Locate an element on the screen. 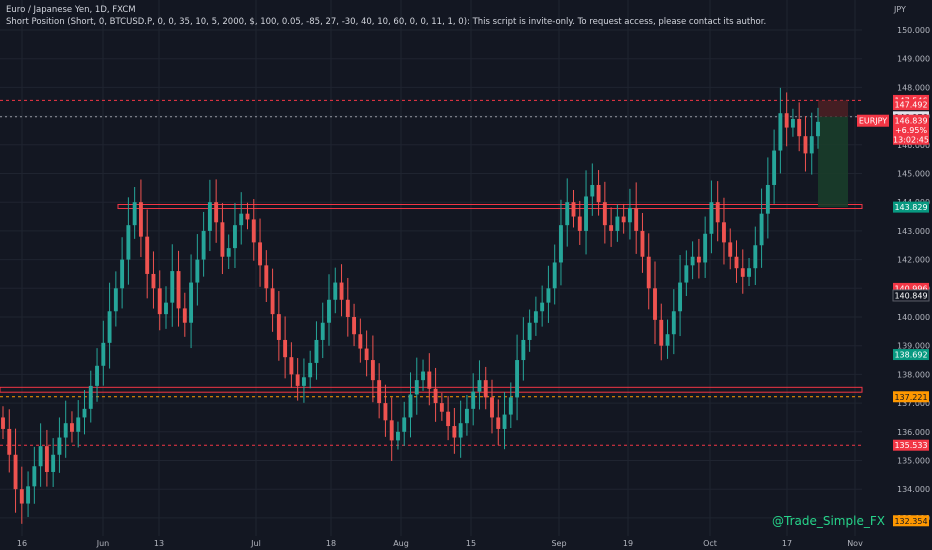  x-tick-label: Oct is located at coordinates (710, 543).